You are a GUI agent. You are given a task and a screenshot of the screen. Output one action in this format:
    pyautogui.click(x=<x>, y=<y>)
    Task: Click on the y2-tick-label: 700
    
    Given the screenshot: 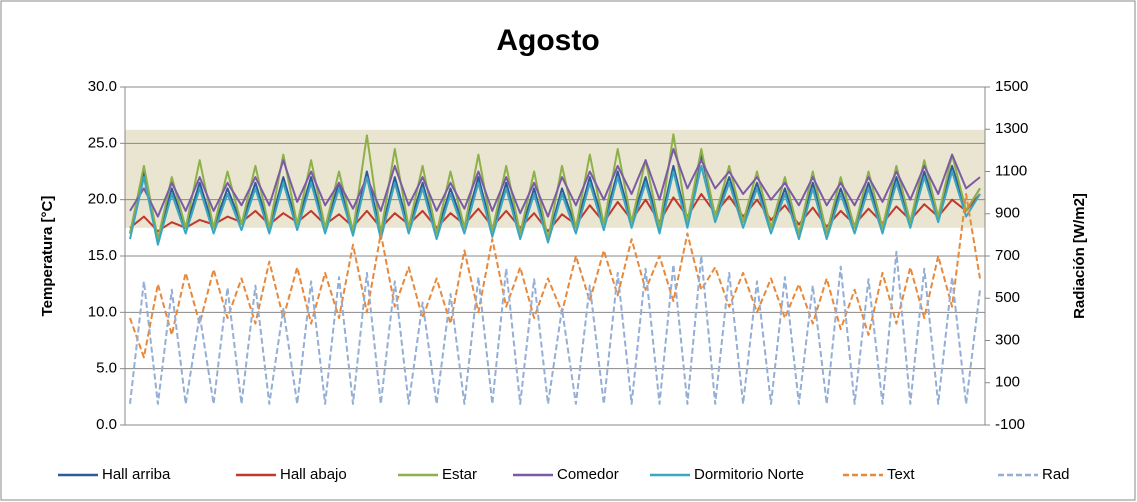 What is the action you would take?
    pyautogui.click(x=1007, y=255)
    